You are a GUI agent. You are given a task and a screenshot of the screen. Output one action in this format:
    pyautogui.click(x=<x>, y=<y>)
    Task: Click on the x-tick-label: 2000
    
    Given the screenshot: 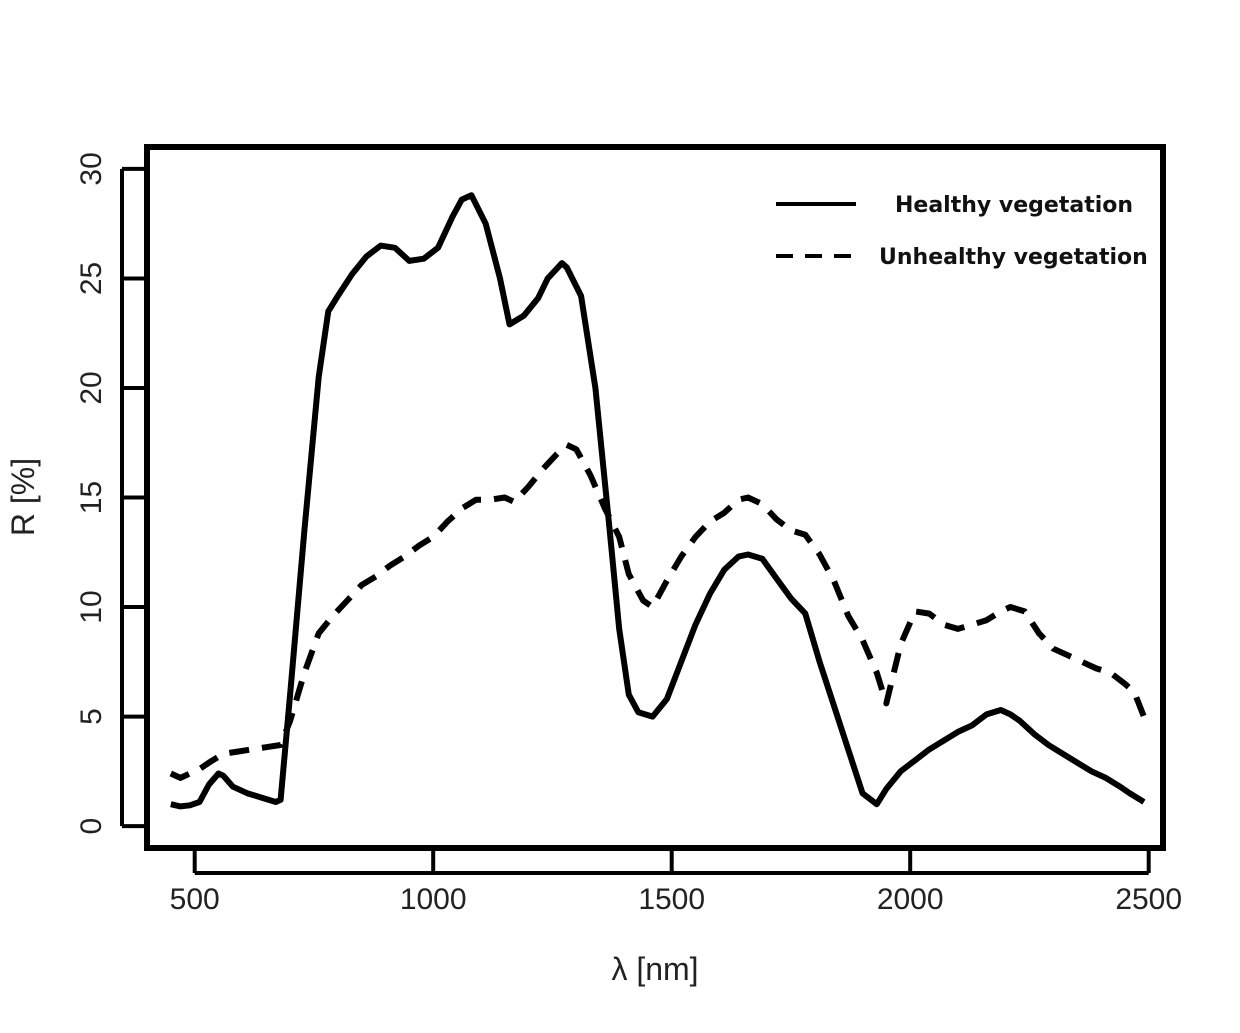 What is the action you would take?
    pyautogui.click(x=910, y=899)
    